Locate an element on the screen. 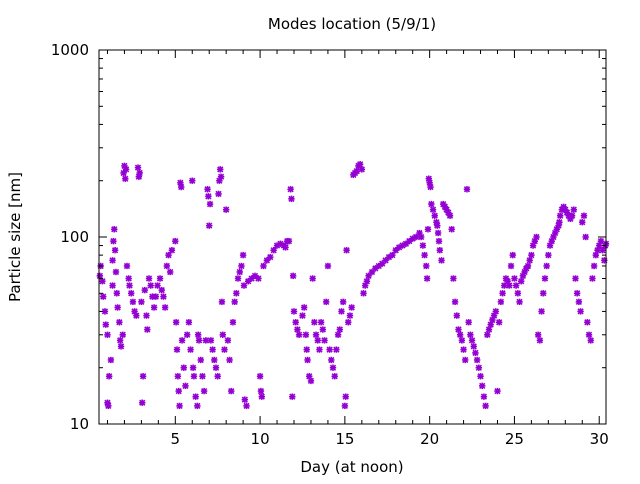 This screenshot has height=484, width=640. chart-title: Modes location (5/9/1) is located at coordinates (352, 24).